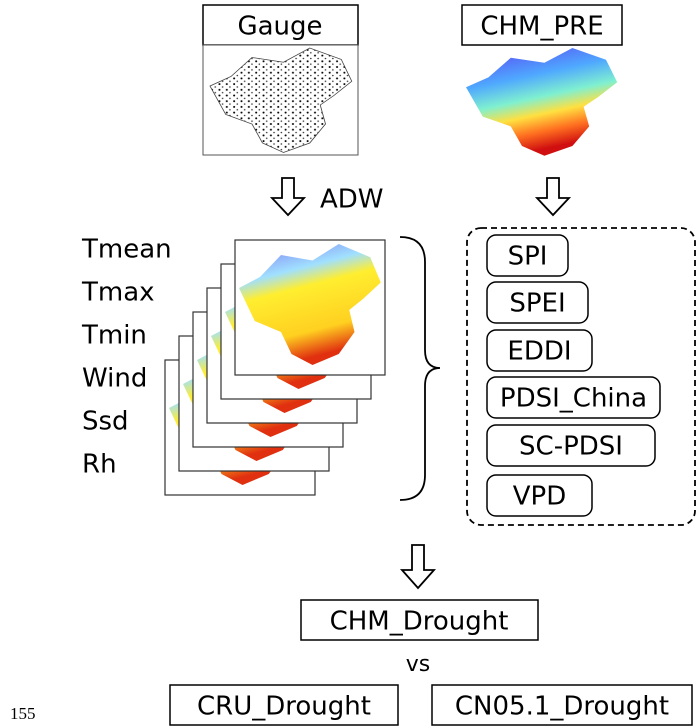 This screenshot has height=727, width=697. What do you see at coordinates (280, 80) in the screenshot?
I see `gauge-panel: Gauge` at bounding box center [280, 80].